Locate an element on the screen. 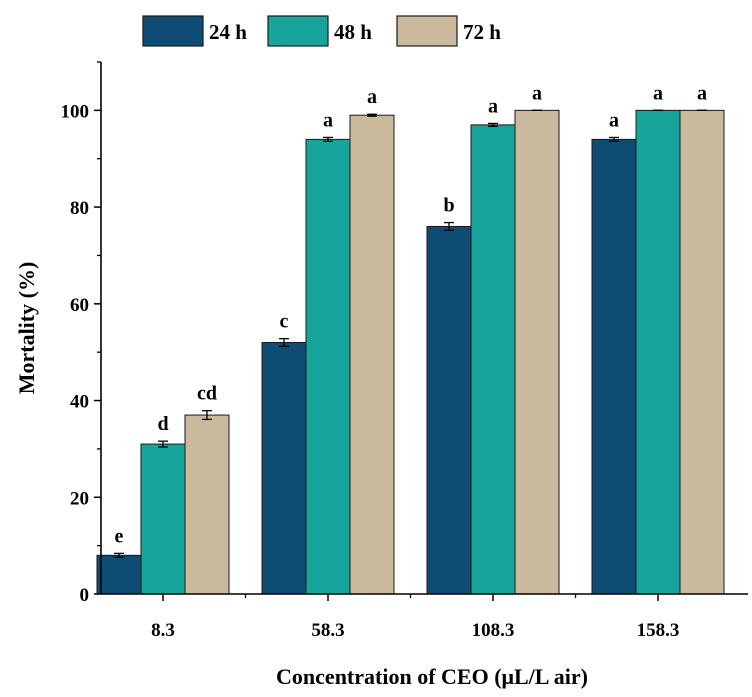 The width and height of the screenshot is (752, 697). y-tick-label: 100 is located at coordinates (75, 111).